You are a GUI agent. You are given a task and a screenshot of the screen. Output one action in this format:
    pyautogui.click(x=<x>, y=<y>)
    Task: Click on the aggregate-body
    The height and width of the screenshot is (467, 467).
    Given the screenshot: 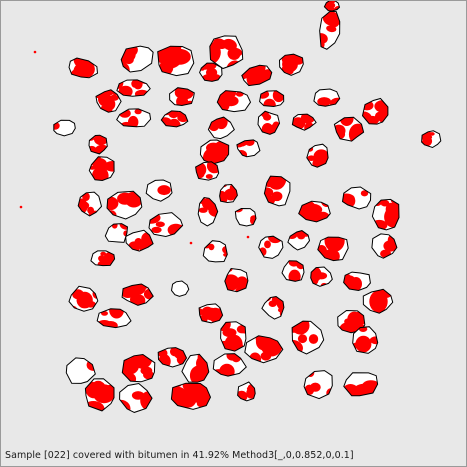 What is the action you would take?
    pyautogui.click(x=180, y=289)
    